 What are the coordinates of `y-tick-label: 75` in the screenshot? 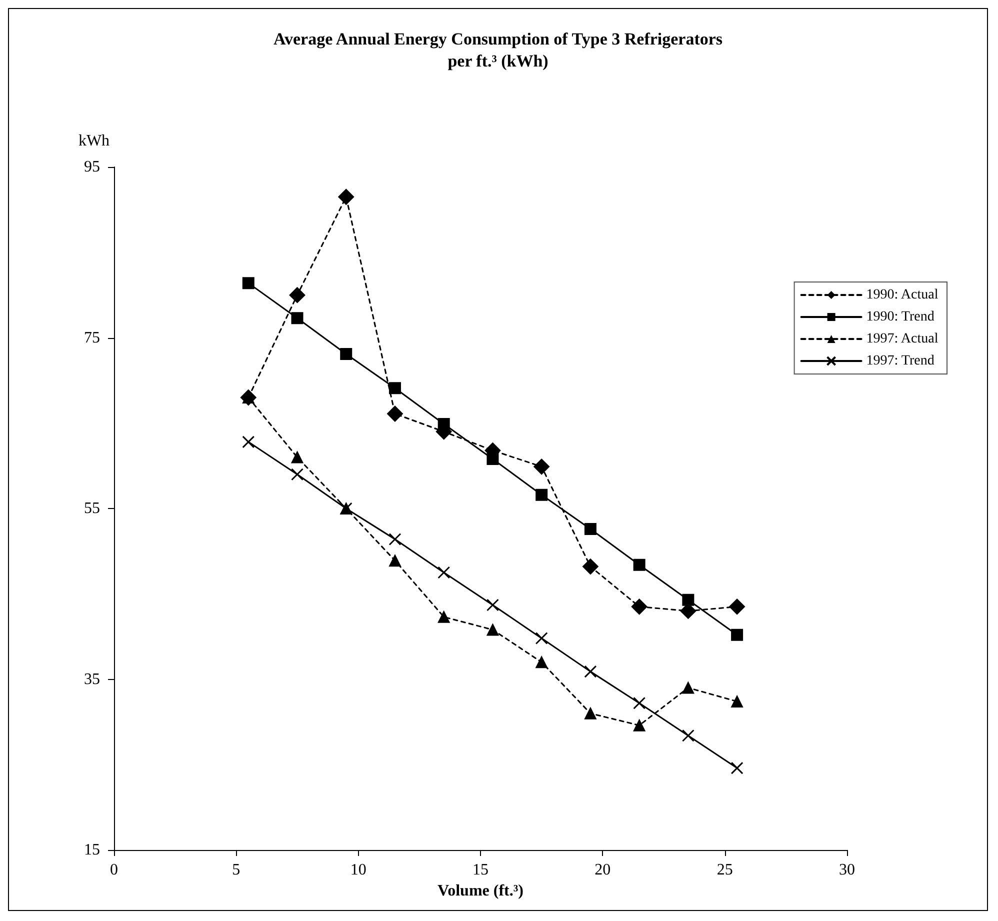 It's located at (92, 337).